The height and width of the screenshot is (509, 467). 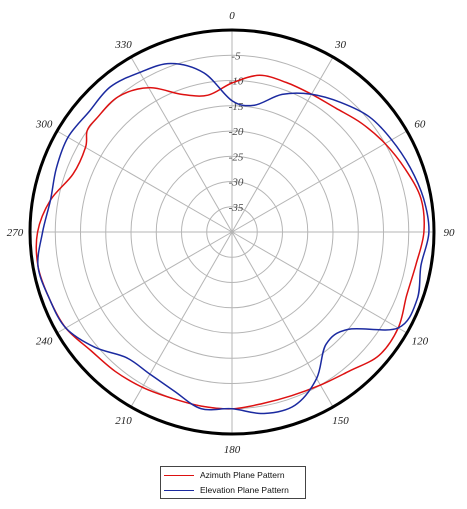 What do you see at coordinates (236, 132) in the screenshot?
I see `radial-tick-label: -20` at bounding box center [236, 132].